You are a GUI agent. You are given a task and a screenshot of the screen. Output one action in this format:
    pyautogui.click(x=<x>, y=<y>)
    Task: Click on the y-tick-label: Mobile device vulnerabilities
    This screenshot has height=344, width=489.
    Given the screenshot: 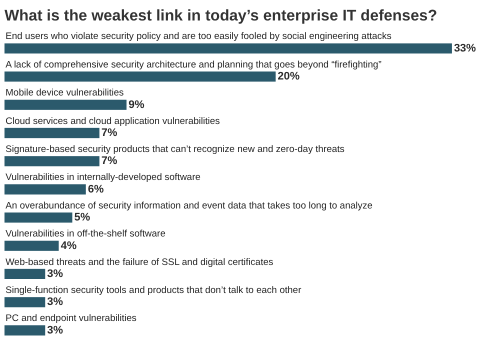 What is the action you would take?
    pyautogui.click(x=65, y=93)
    